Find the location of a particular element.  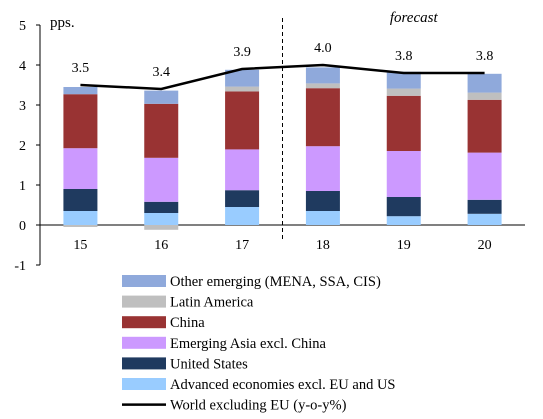

legend-label: China is located at coordinates (187, 323).